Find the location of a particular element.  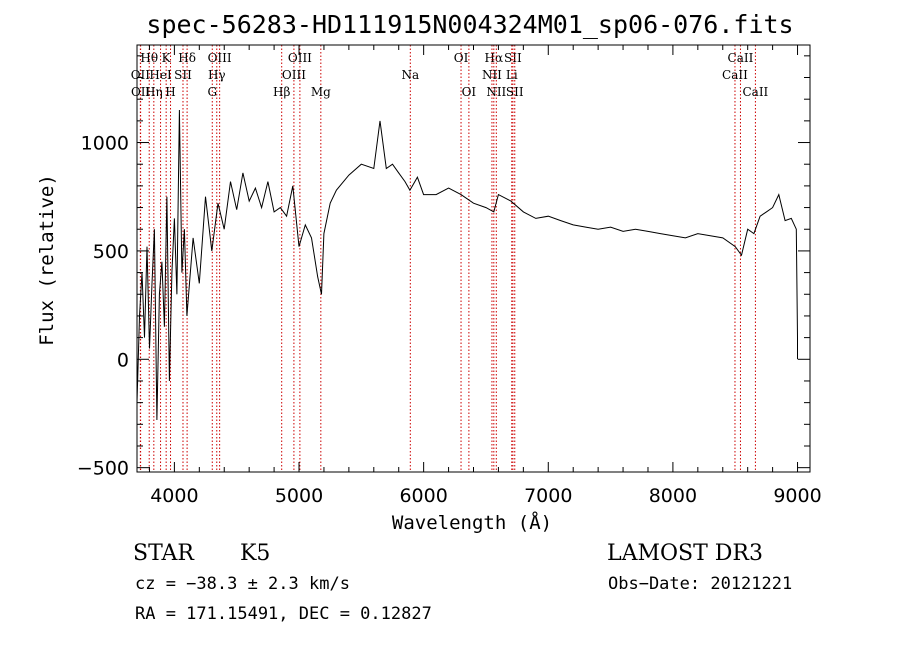

observation-date: Obs−Date: 20121221 is located at coordinates (700, 584).